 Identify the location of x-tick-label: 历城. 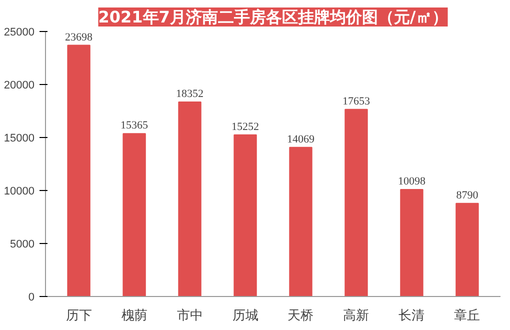
(245, 315).